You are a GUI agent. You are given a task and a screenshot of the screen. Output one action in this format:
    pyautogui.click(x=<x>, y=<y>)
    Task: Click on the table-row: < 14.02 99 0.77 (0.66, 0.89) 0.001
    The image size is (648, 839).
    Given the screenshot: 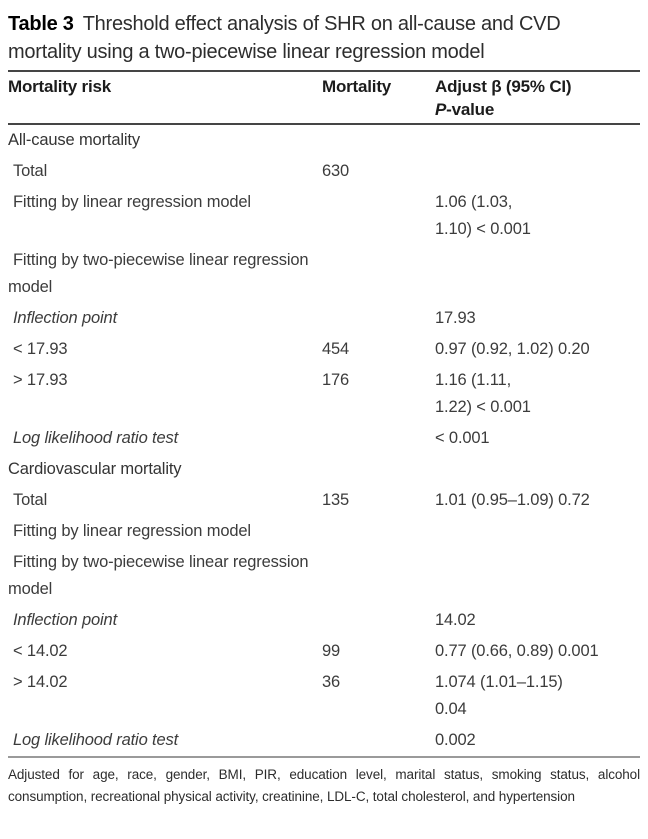 What is the action you would take?
    pyautogui.click(x=324, y=651)
    